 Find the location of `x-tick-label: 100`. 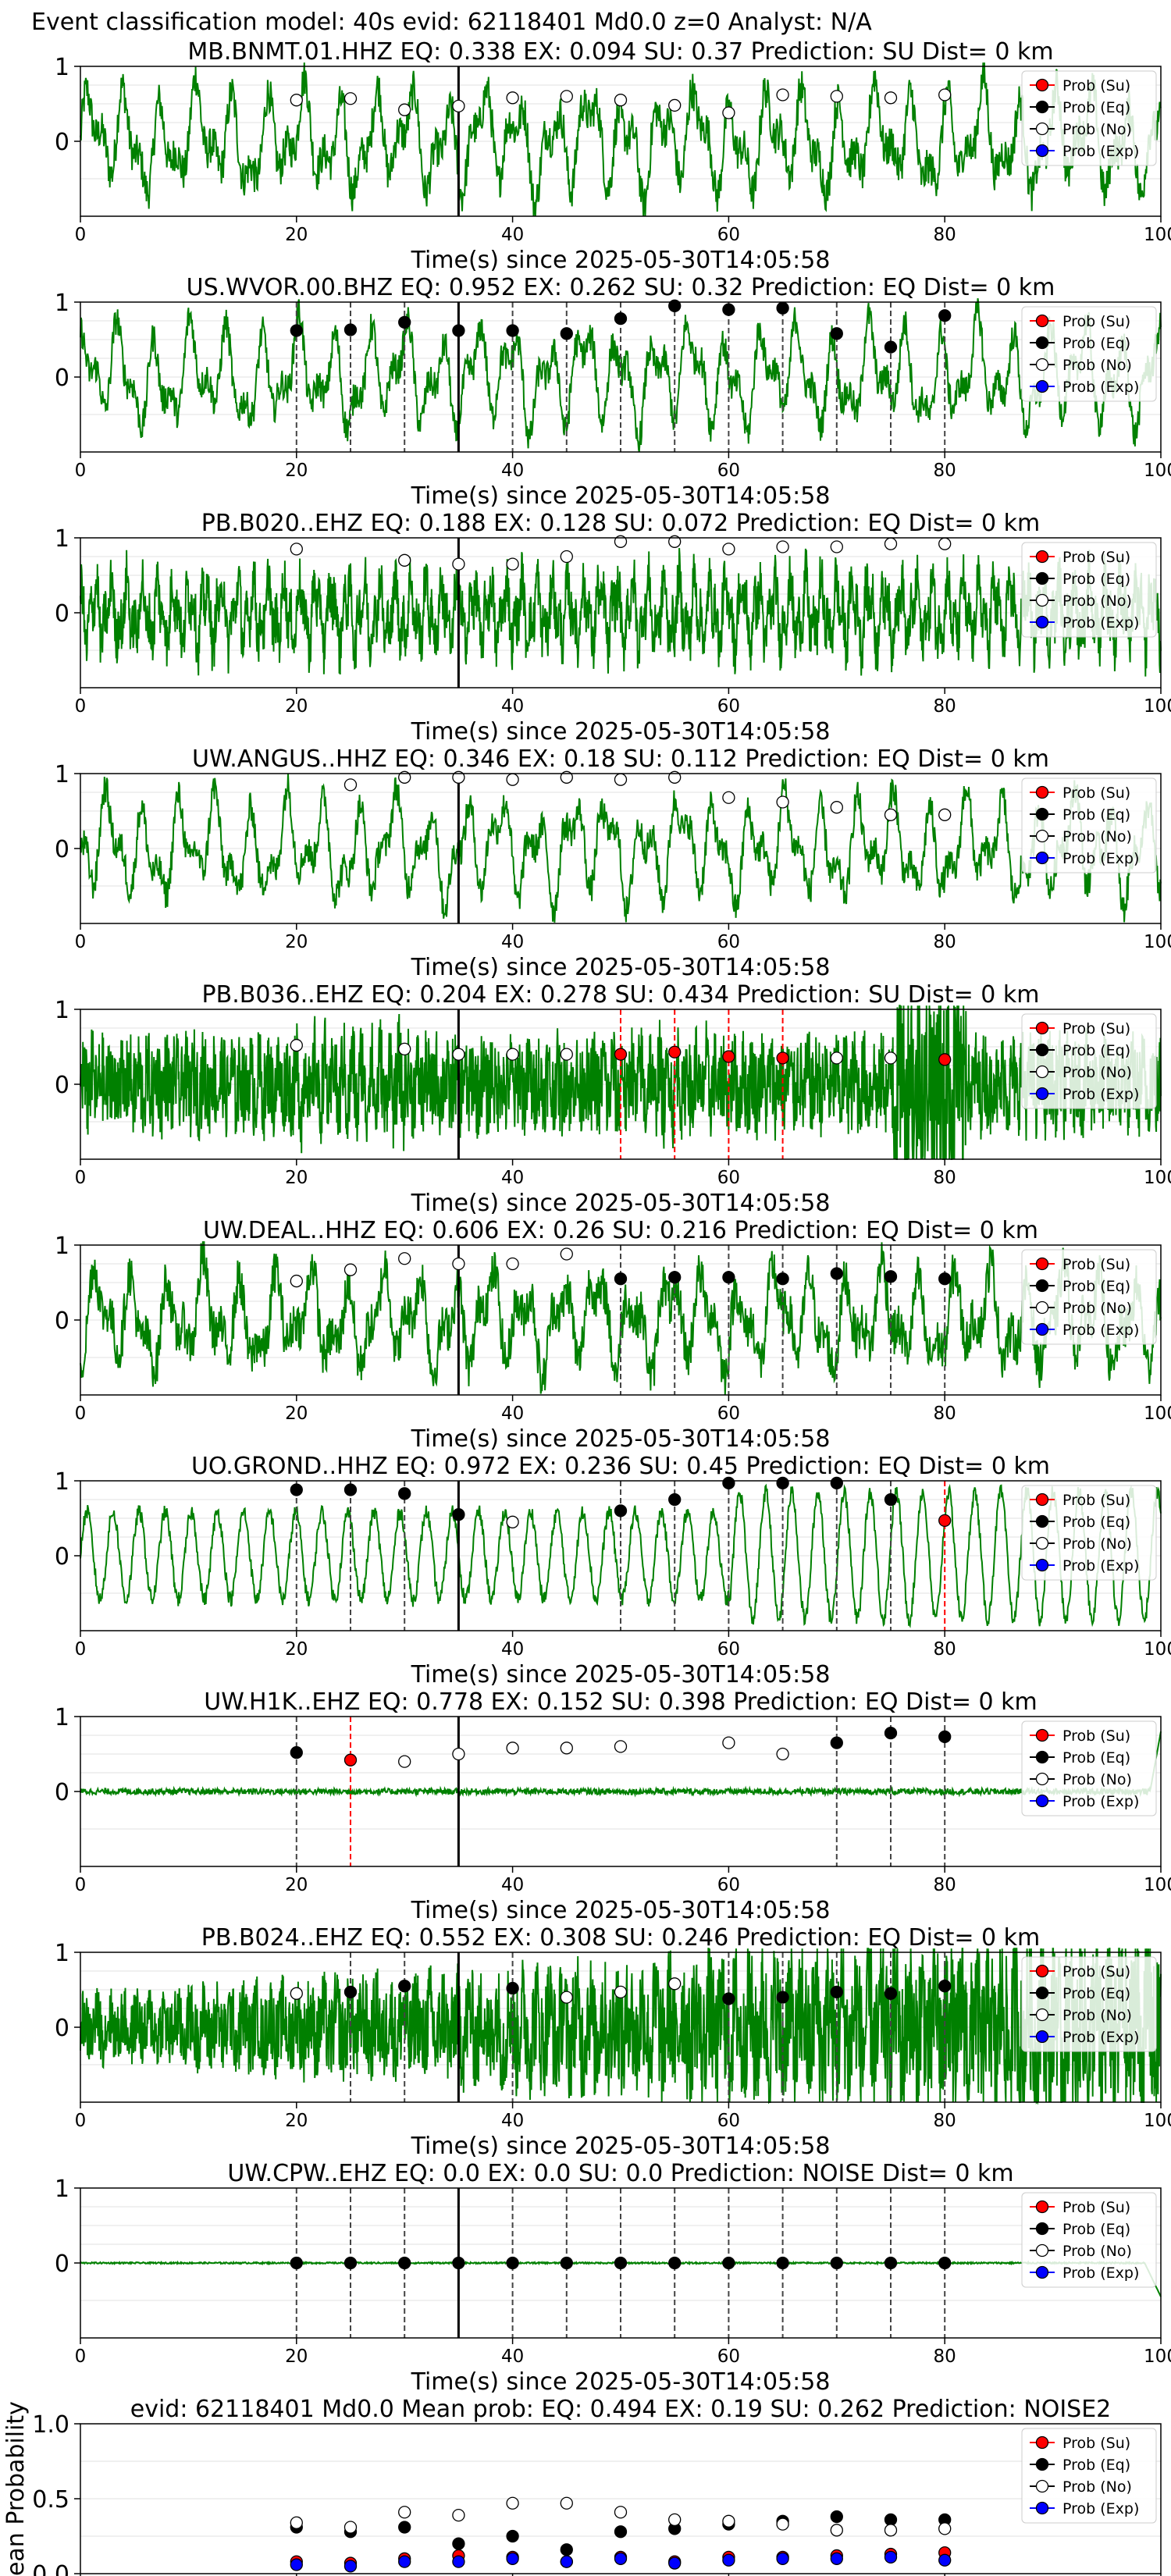

x-tick-label: 100 is located at coordinates (1157, 2357).